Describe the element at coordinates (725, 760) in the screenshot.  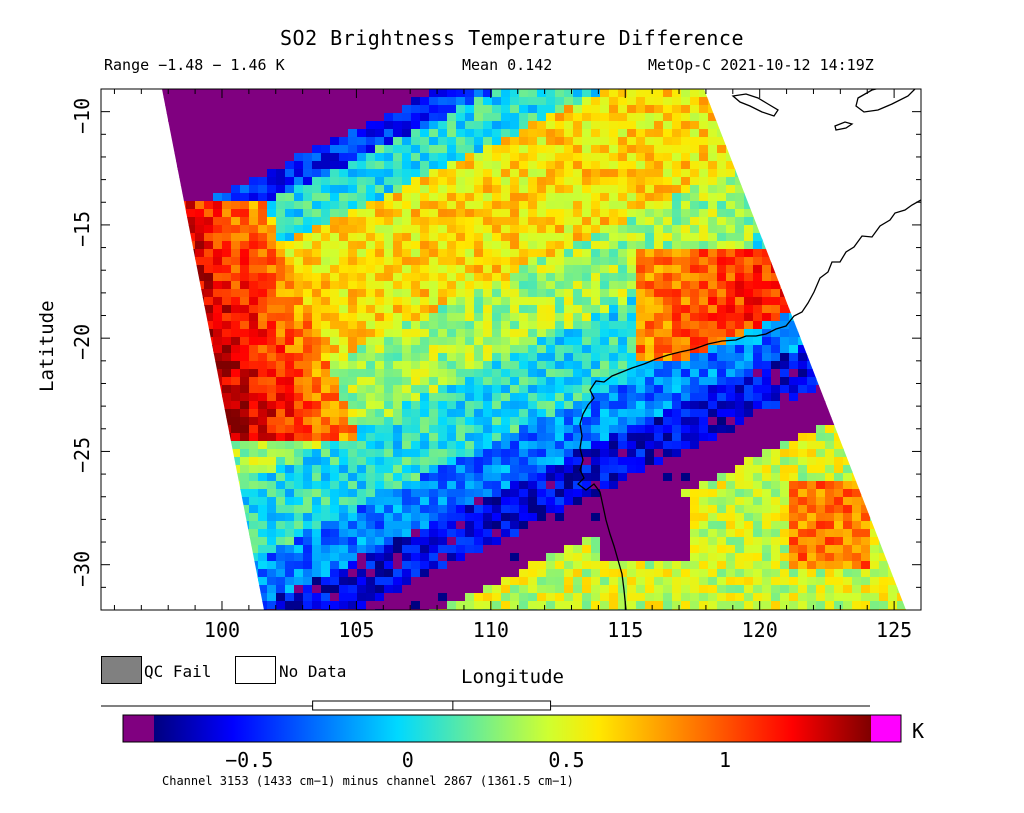
I see `colorbar-tick-label: 1` at that location.